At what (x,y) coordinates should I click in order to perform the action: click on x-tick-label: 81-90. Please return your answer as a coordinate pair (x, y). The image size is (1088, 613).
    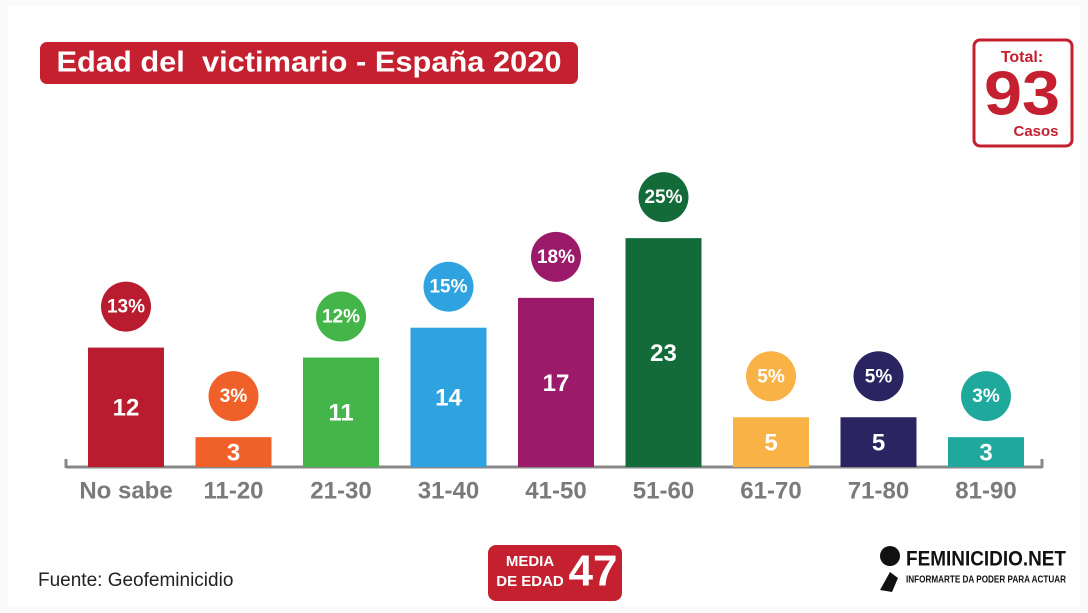
    Looking at the image, I should click on (985, 490).